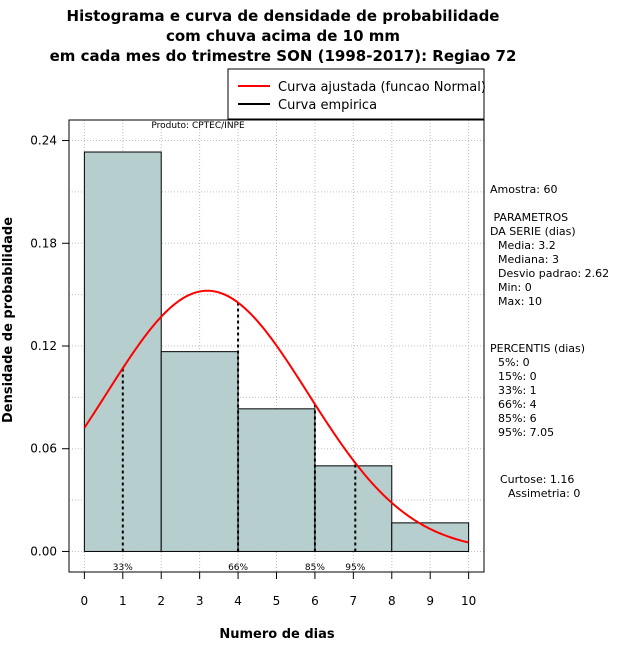 This screenshot has width=640, height=660. What do you see at coordinates (198, 126) in the screenshot?
I see `product-label: Produto: CPTEC/INPE` at bounding box center [198, 126].